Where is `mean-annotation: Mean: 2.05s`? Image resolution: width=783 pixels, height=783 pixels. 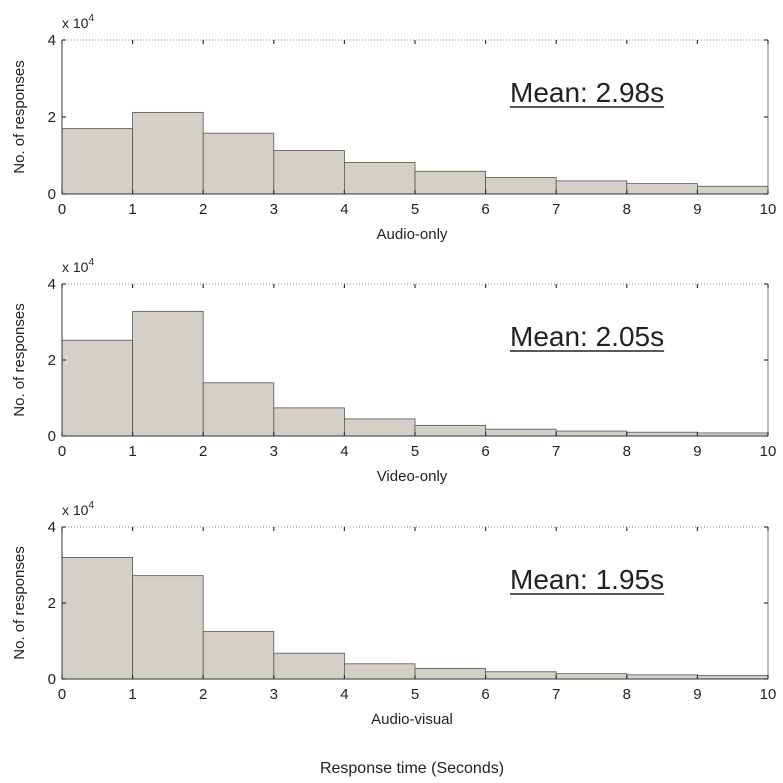
mean-annotation: Mean: 2.05s is located at coordinates (587, 336).